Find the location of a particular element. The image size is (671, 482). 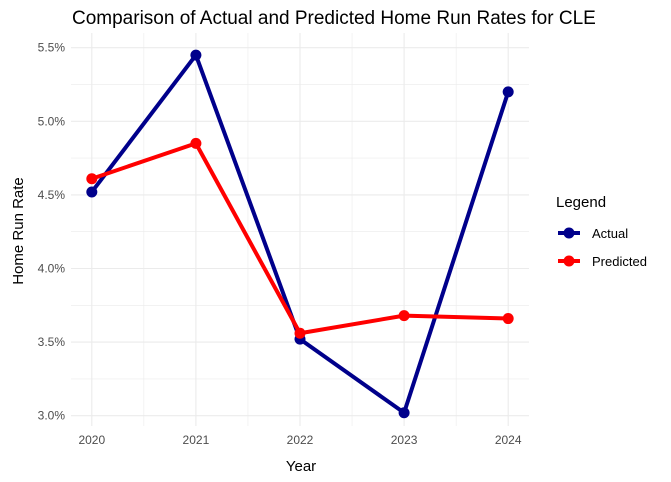

legend-label: Actual is located at coordinates (610, 233).